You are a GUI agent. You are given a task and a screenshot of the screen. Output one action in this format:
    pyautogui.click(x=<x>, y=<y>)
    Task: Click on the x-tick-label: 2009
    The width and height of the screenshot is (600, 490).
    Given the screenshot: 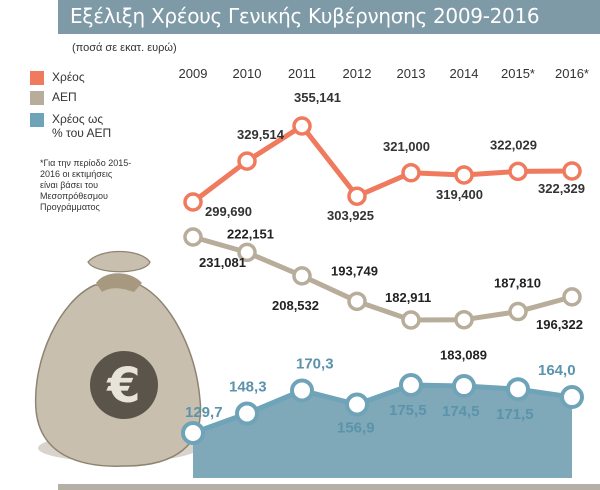 What is the action you would take?
    pyautogui.click(x=193, y=73)
    